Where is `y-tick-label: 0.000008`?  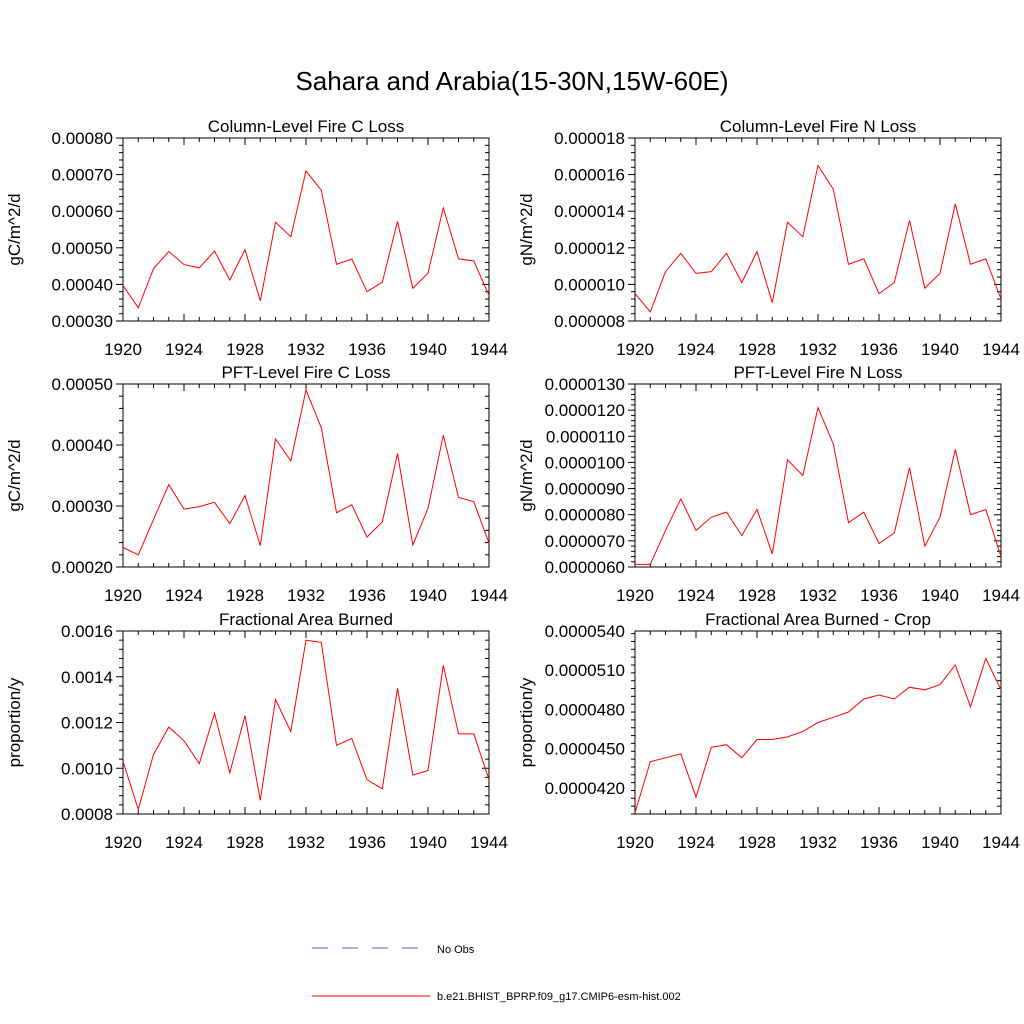
y-tick-label: 0.000008 is located at coordinates (589, 321).